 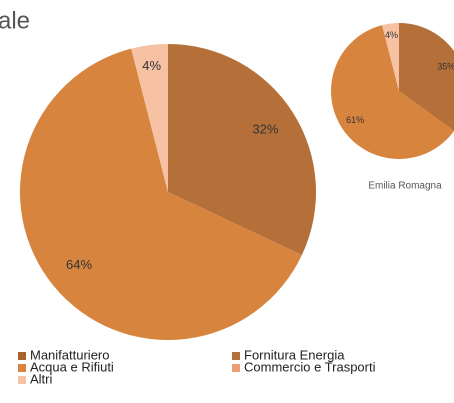 I want to click on legend-label: Altri, so click(x=41, y=378).